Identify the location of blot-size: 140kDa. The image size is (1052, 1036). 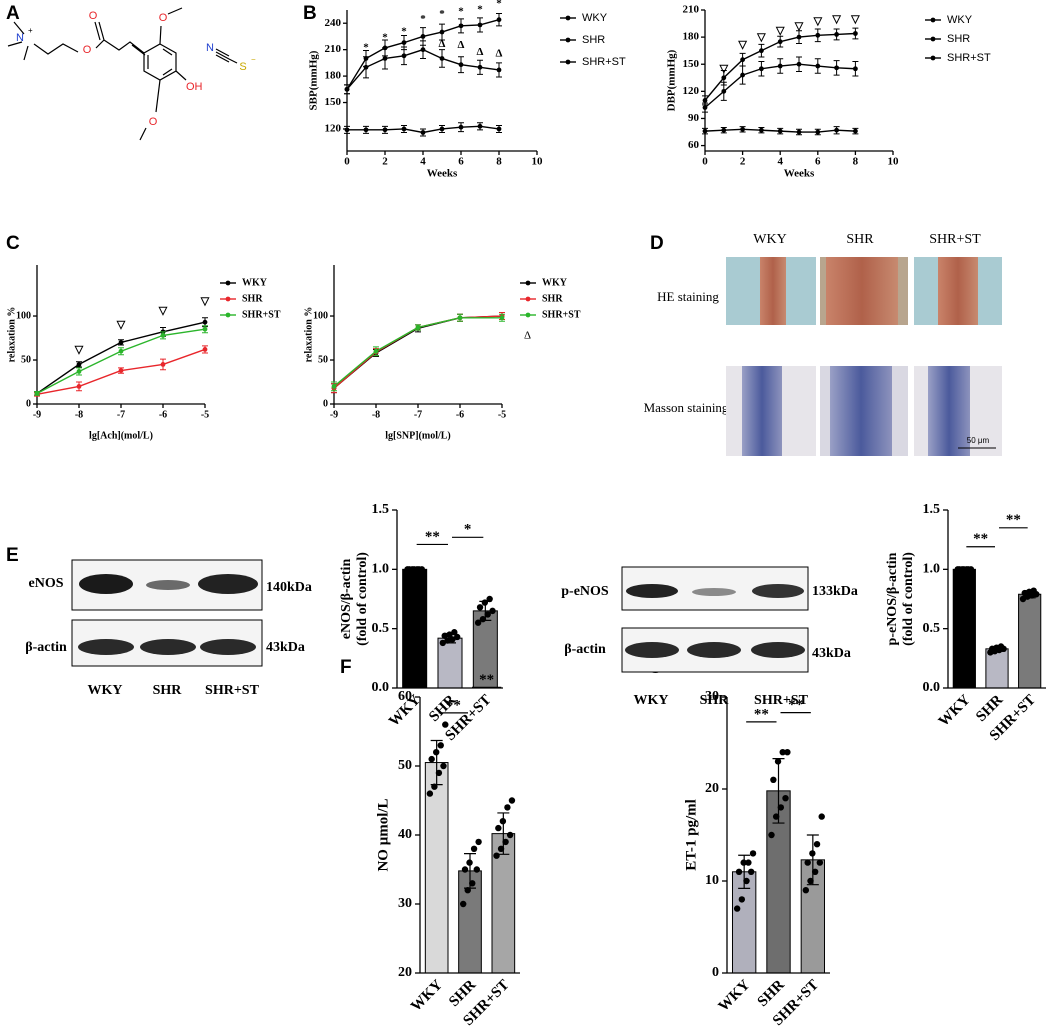
(289, 587).